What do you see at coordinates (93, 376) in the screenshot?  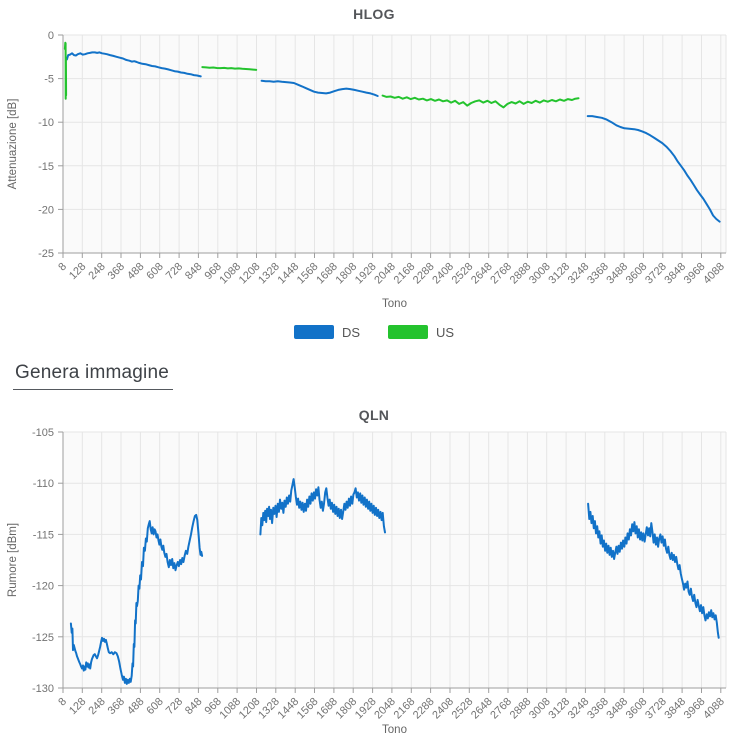 I see `genera-immagine-link: Genera immagine` at bounding box center [93, 376].